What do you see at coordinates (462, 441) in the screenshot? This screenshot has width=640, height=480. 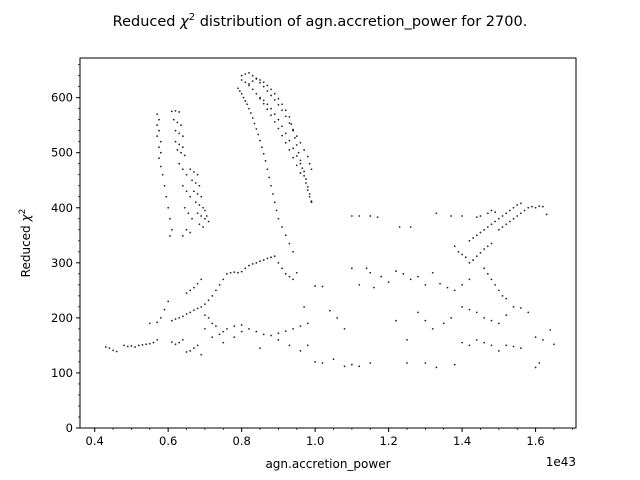 I see `x-tick-label: 1.4` at bounding box center [462, 441].